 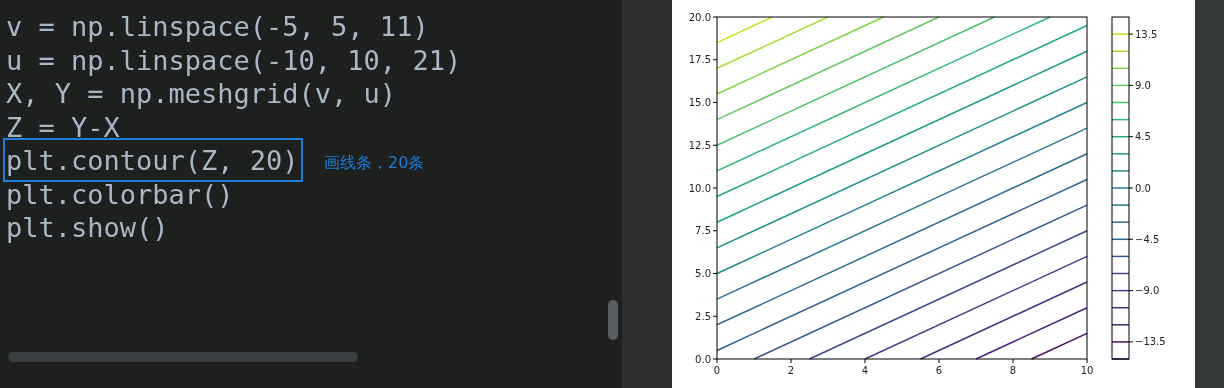 What do you see at coordinates (791, 370) in the screenshot?
I see `x-tick-label: 2` at bounding box center [791, 370].